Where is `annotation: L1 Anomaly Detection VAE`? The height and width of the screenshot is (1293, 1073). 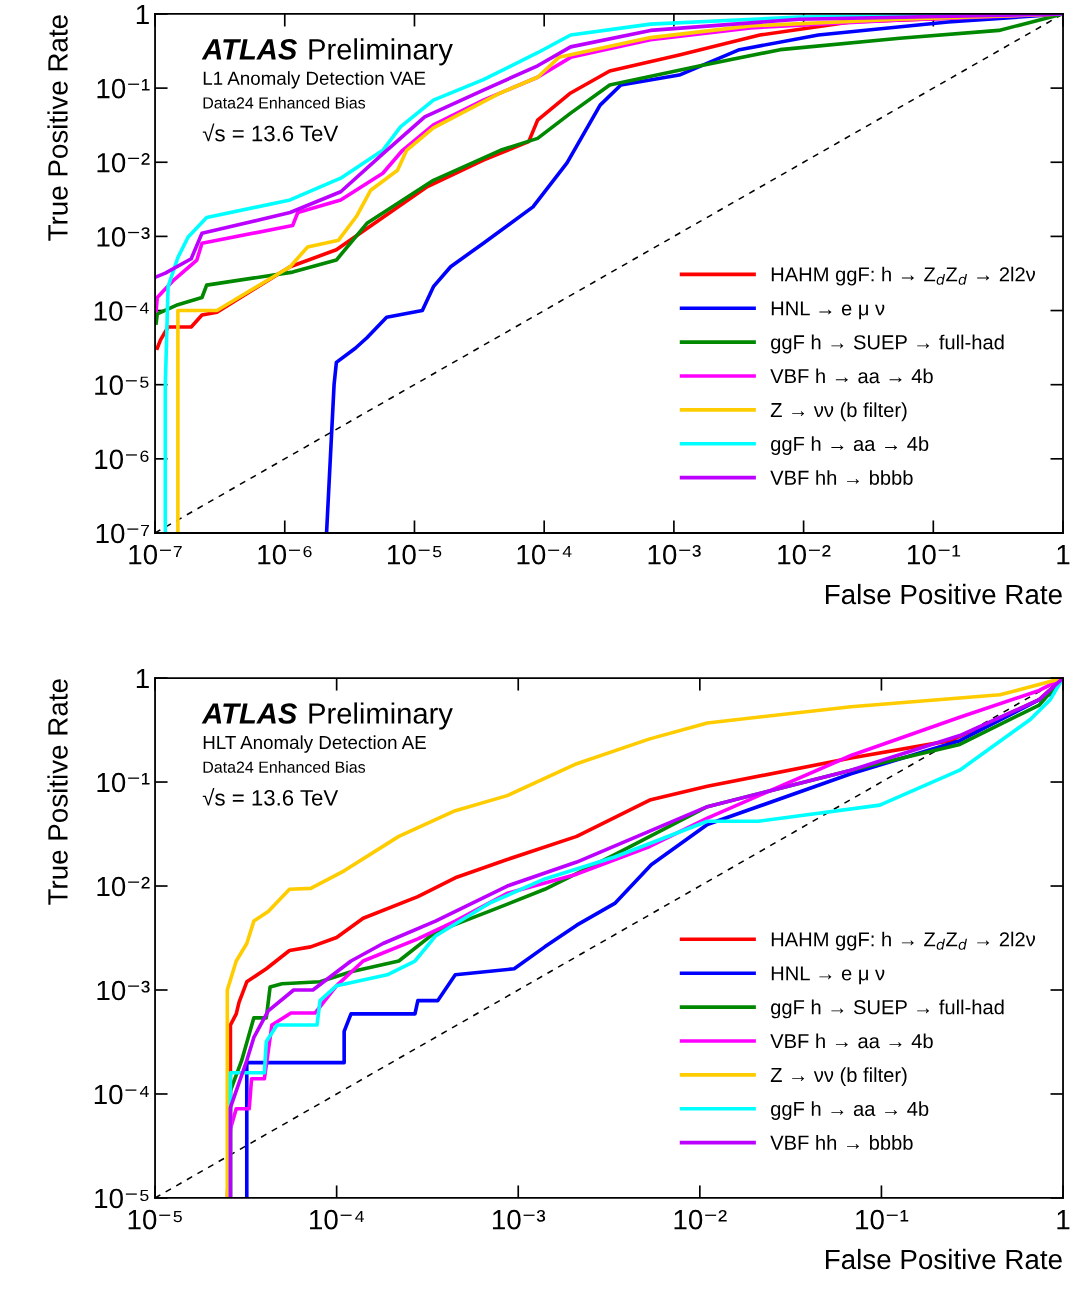
annotation: L1 Anomaly Detection VAE is located at coordinates (314, 80).